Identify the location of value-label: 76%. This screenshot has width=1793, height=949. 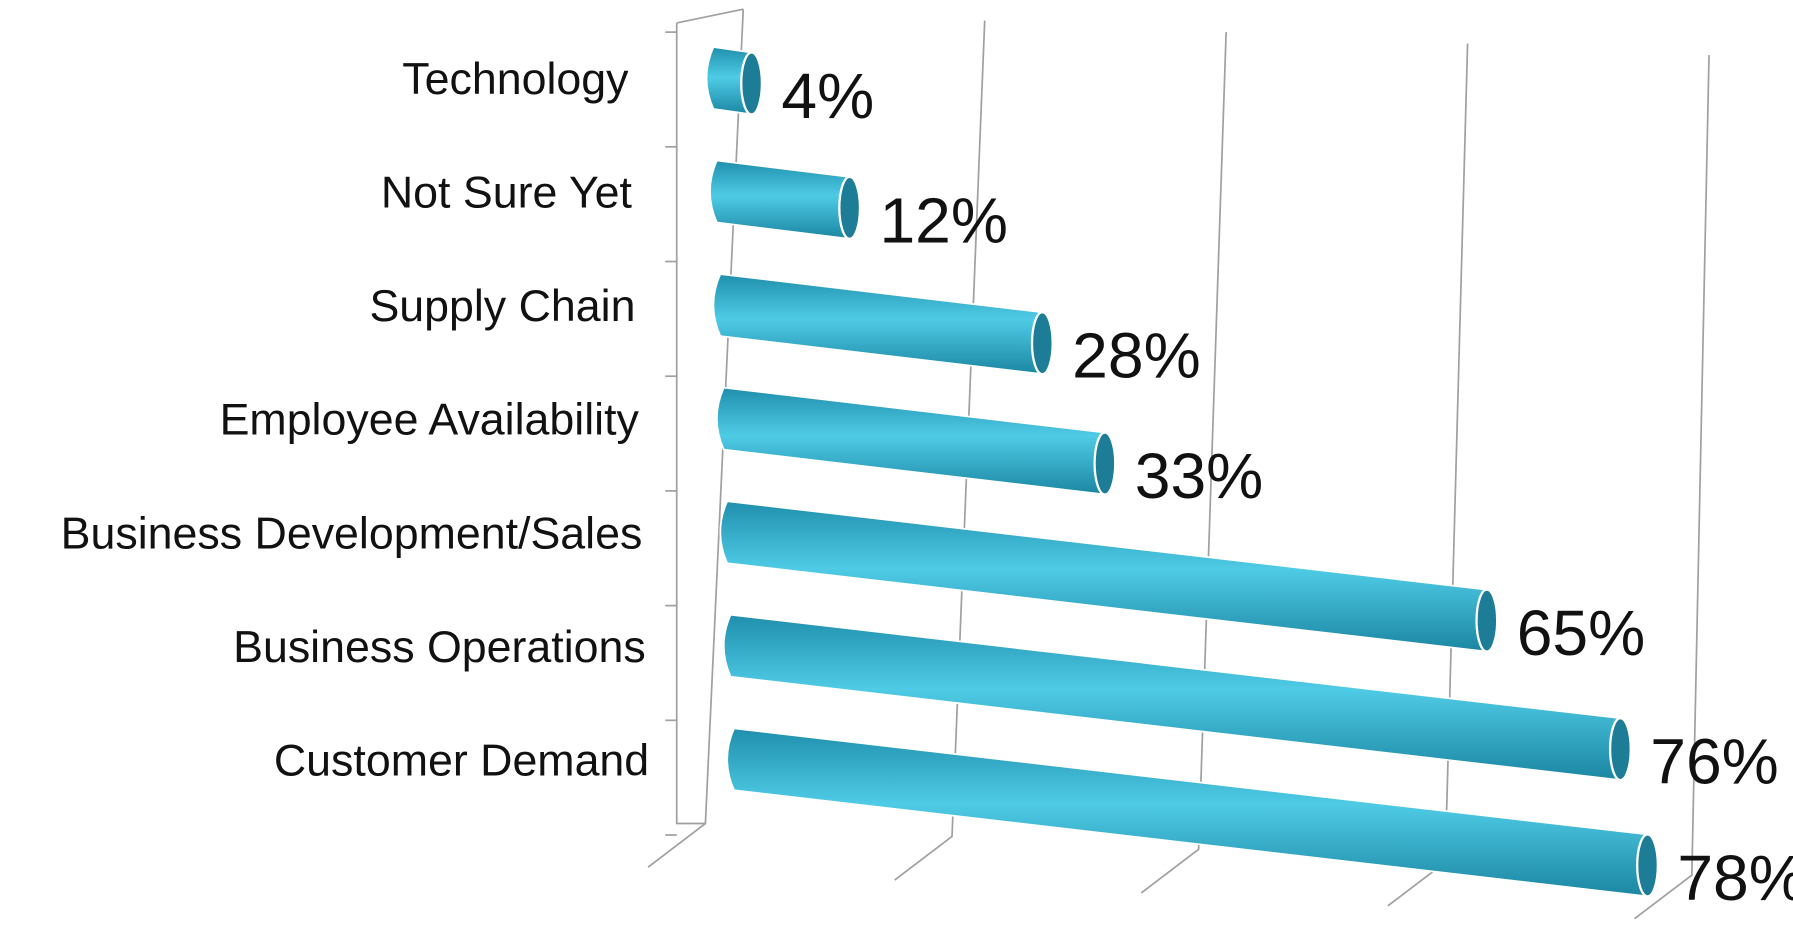
(1714, 762).